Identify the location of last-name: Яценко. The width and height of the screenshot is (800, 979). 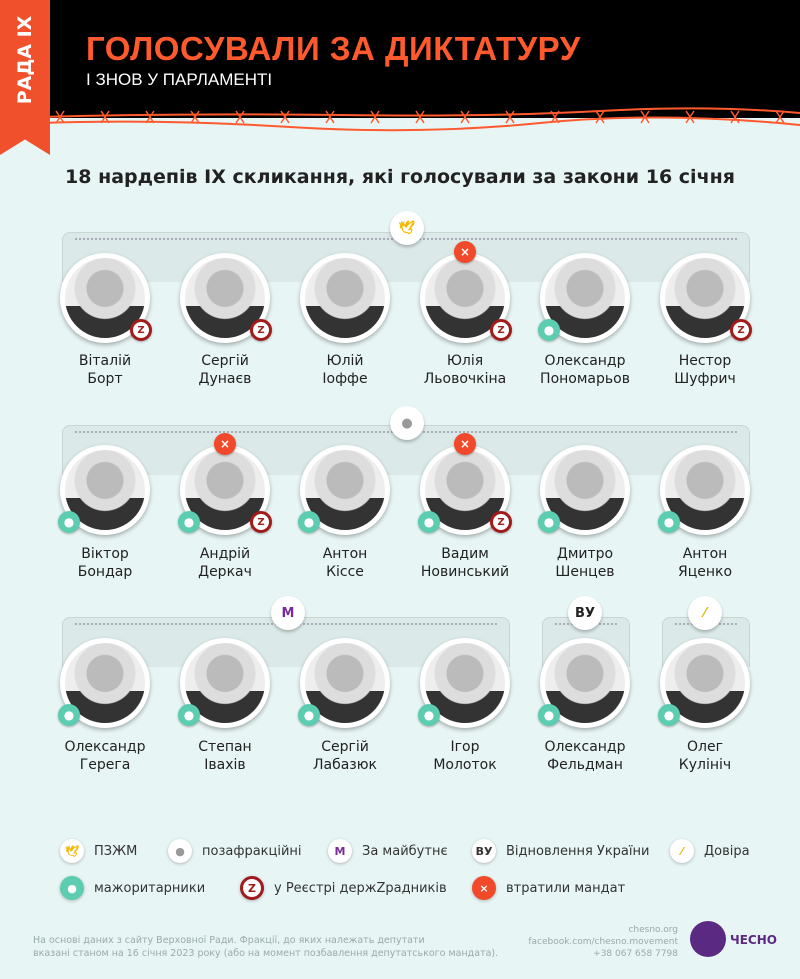
(705, 572).